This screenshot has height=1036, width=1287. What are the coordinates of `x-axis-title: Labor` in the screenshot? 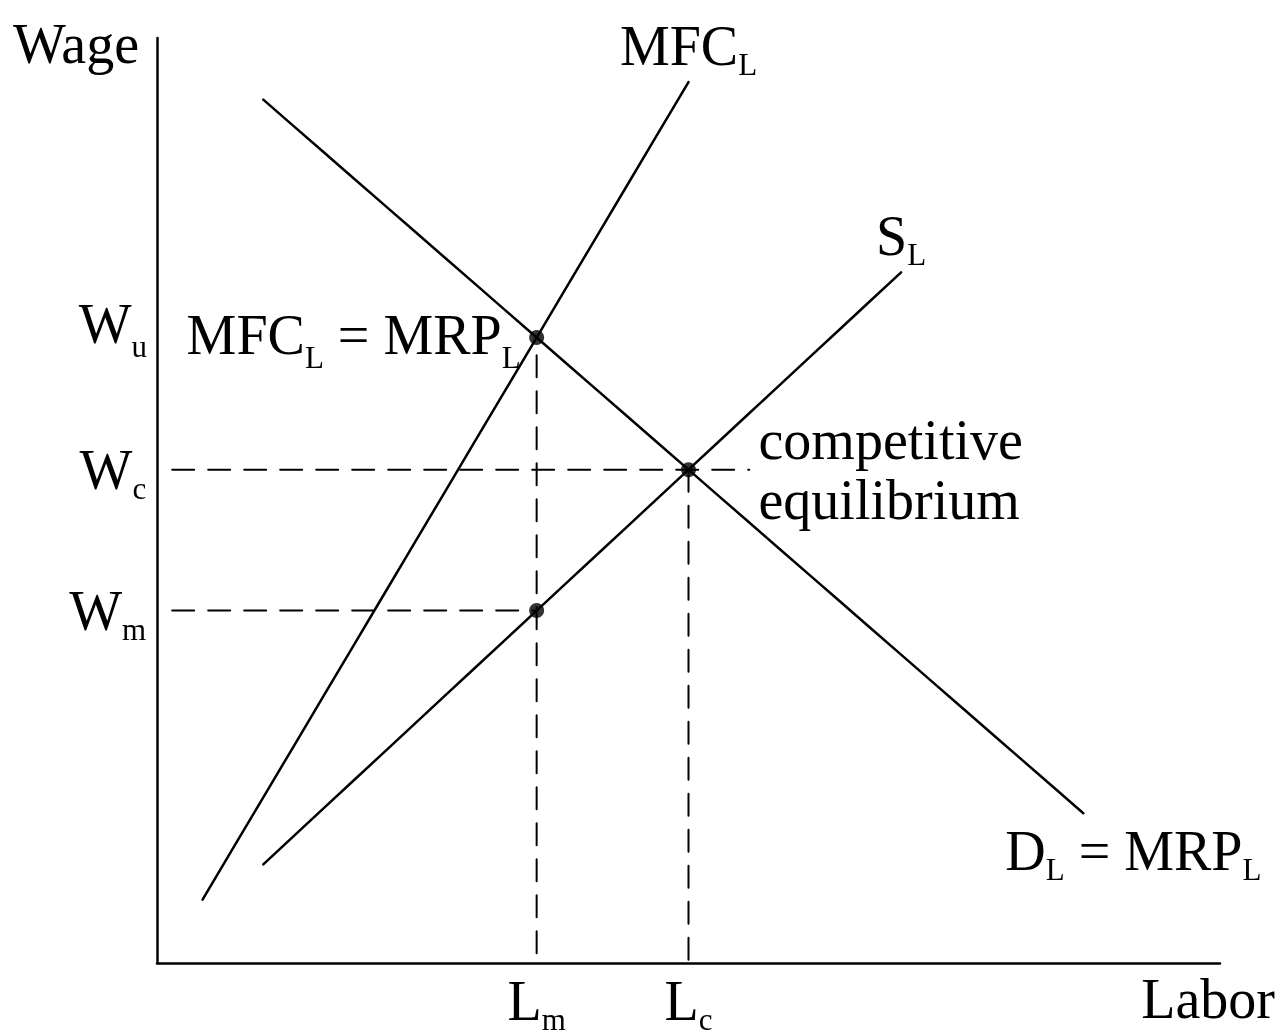 It's located at (1208, 999).